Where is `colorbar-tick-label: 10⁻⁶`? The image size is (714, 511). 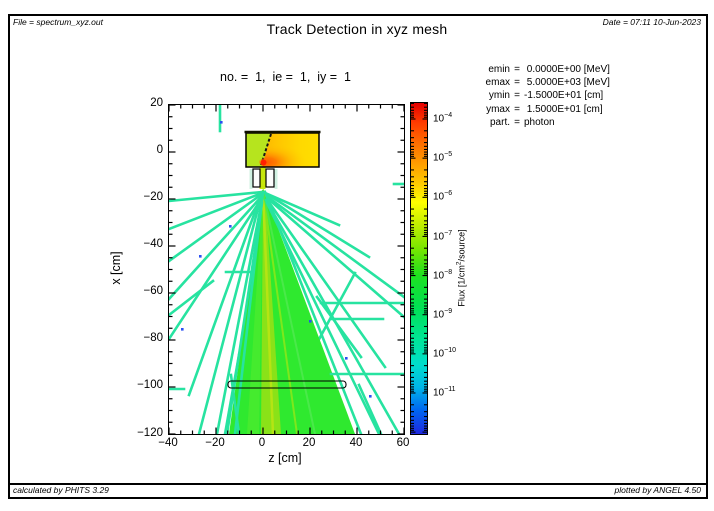 colorbar-tick-label: 10⁻⁶ is located at coordinates (443, 196).